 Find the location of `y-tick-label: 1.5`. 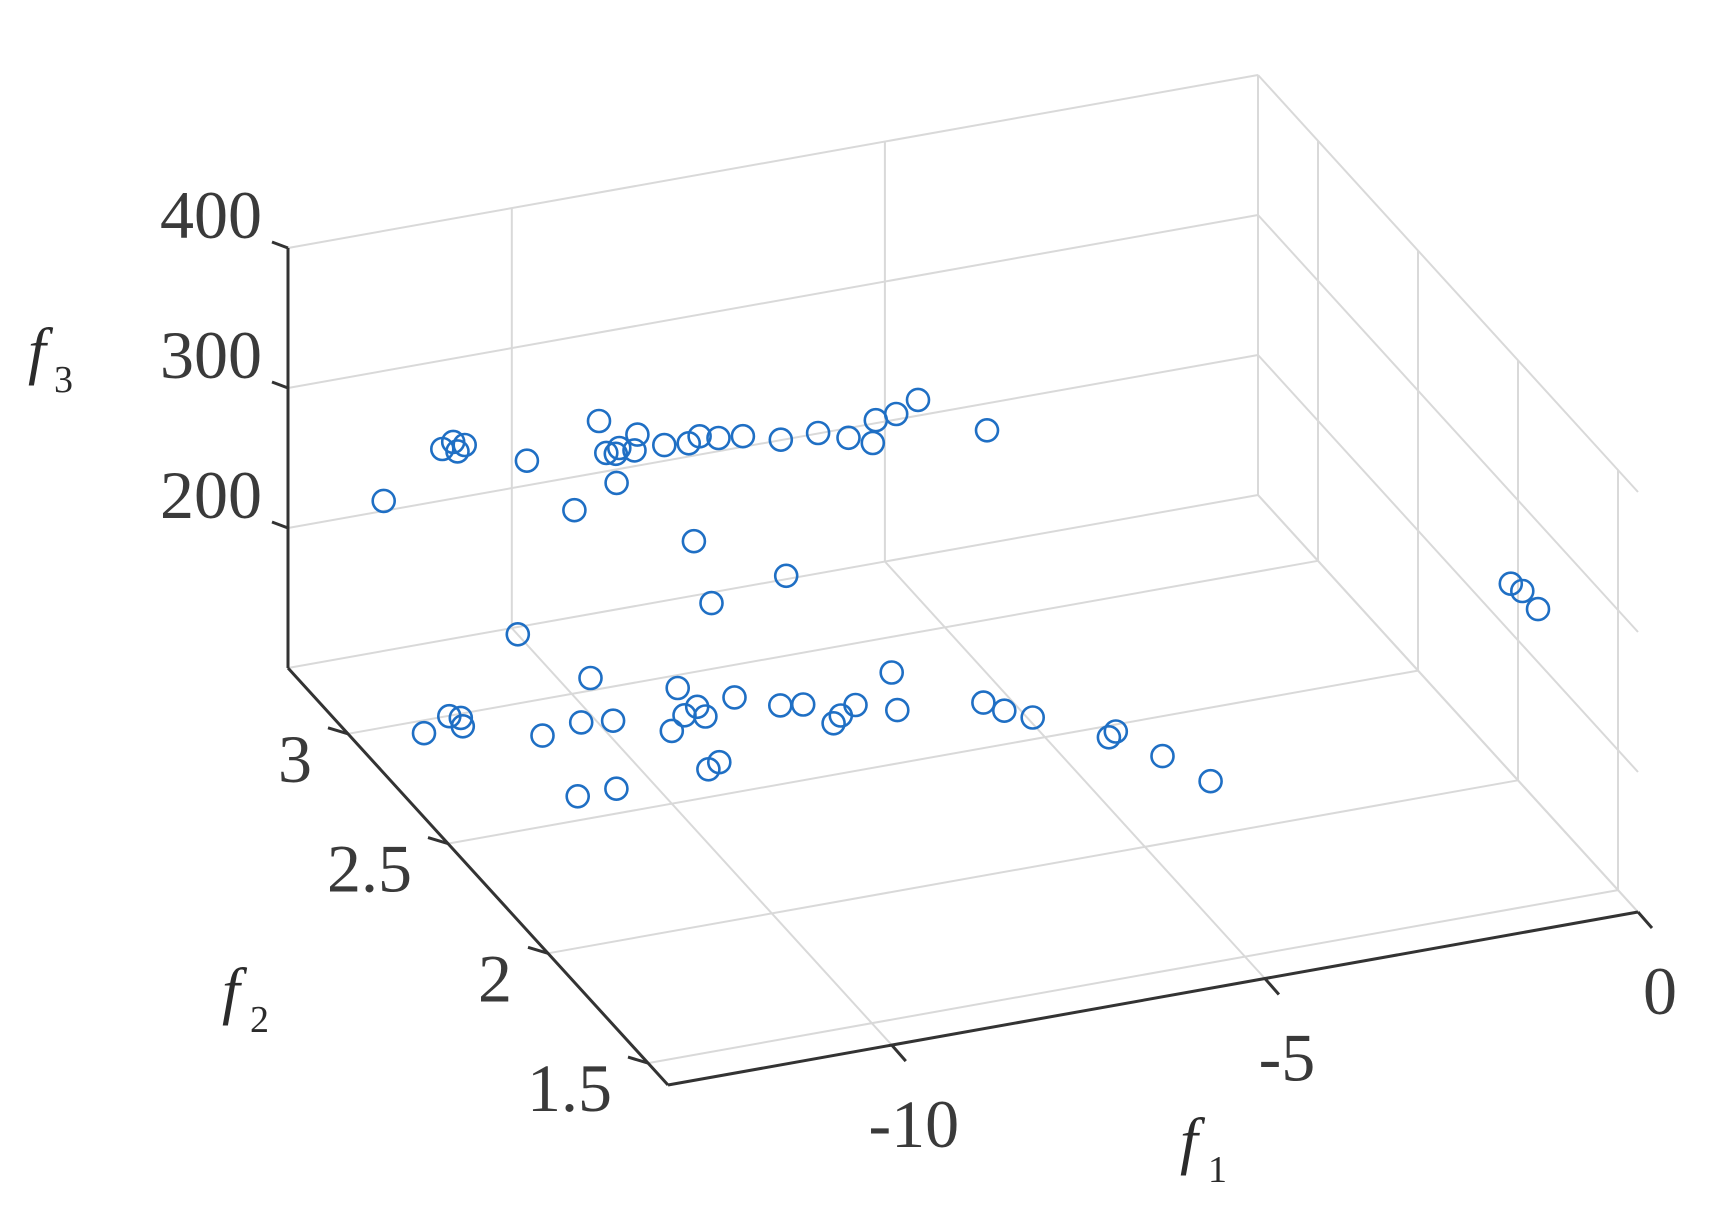

y-tick-label: 1.5 is located at coordinates (569, 1088).